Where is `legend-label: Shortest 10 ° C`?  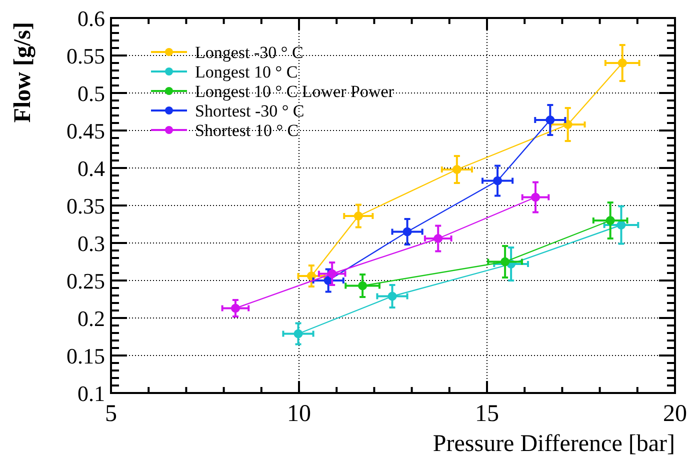
legend-label: Shortest 10 ° C is located at coordinates (247, 130).